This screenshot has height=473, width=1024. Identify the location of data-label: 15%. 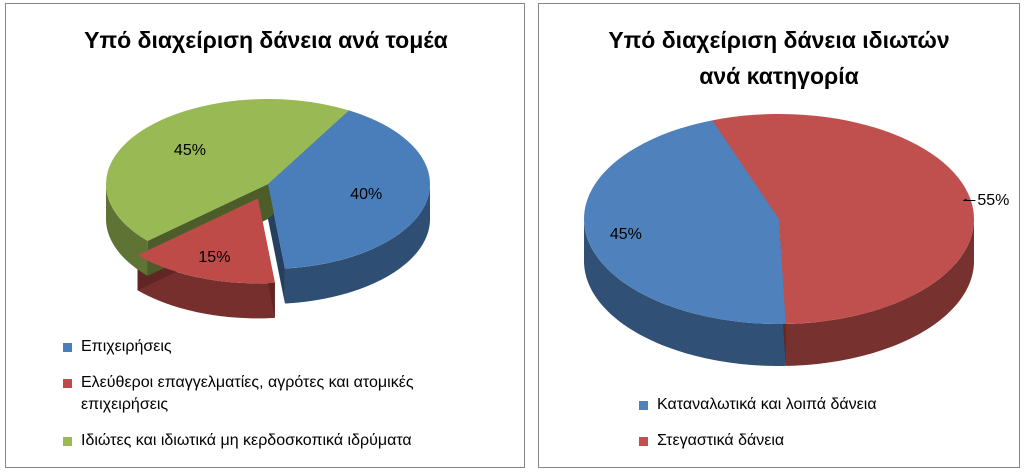
(214, 257).